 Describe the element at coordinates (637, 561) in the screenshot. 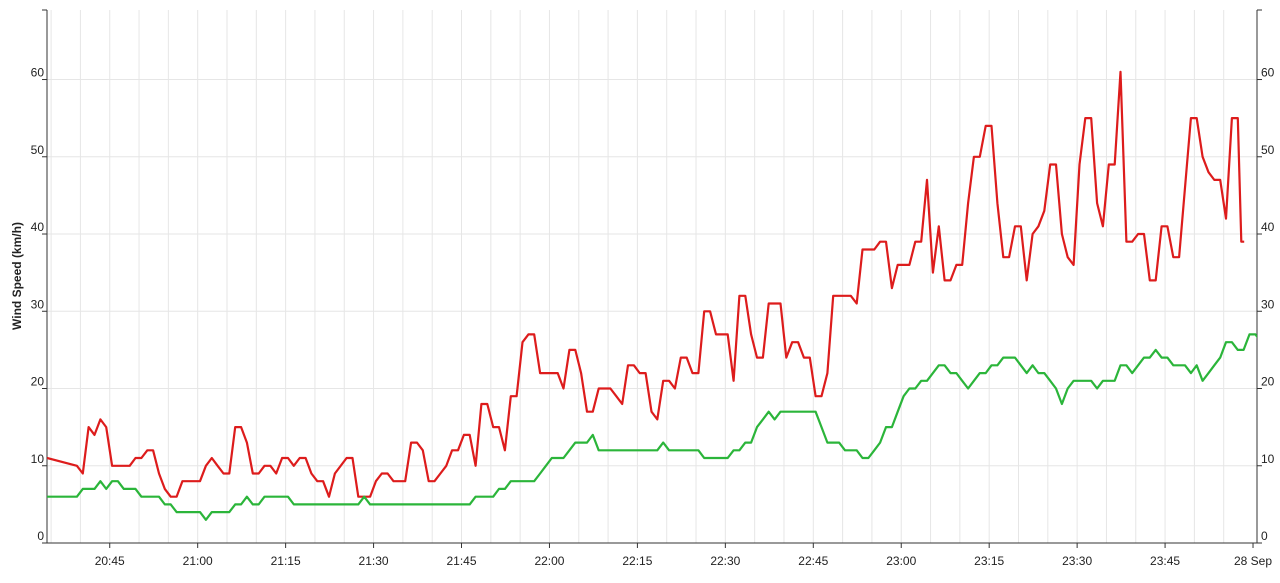

I see `x-tick-label: 22:15` at that location.